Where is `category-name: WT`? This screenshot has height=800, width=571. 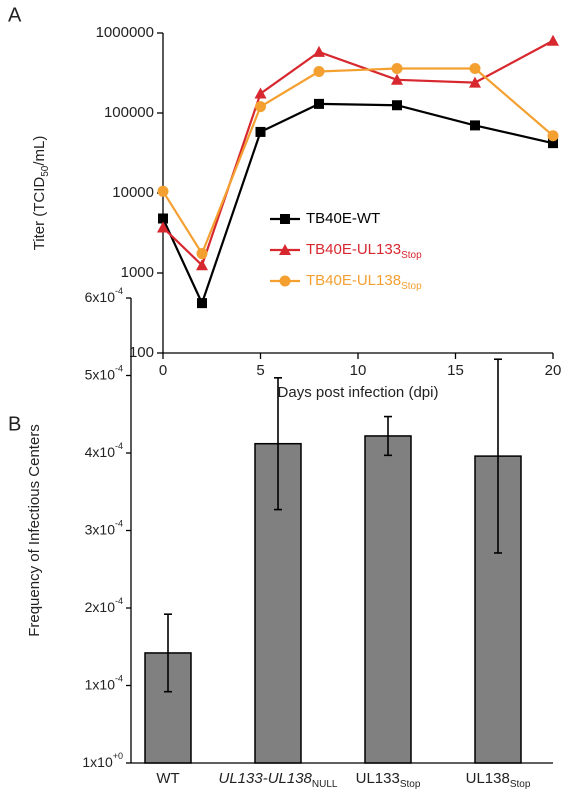 category-name: WT is located at coordinates (167, 778).